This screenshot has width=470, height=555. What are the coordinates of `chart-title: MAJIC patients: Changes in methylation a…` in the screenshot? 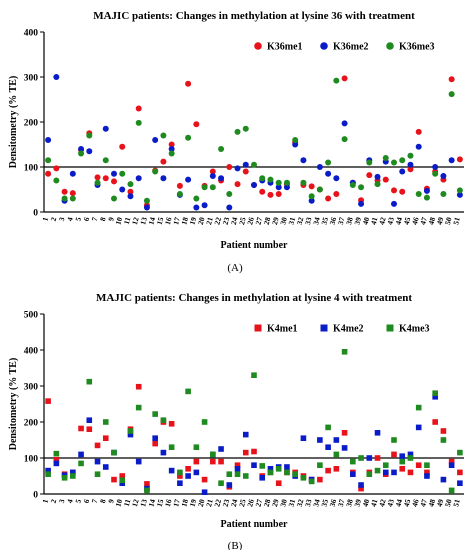 It's located at (254, 16).